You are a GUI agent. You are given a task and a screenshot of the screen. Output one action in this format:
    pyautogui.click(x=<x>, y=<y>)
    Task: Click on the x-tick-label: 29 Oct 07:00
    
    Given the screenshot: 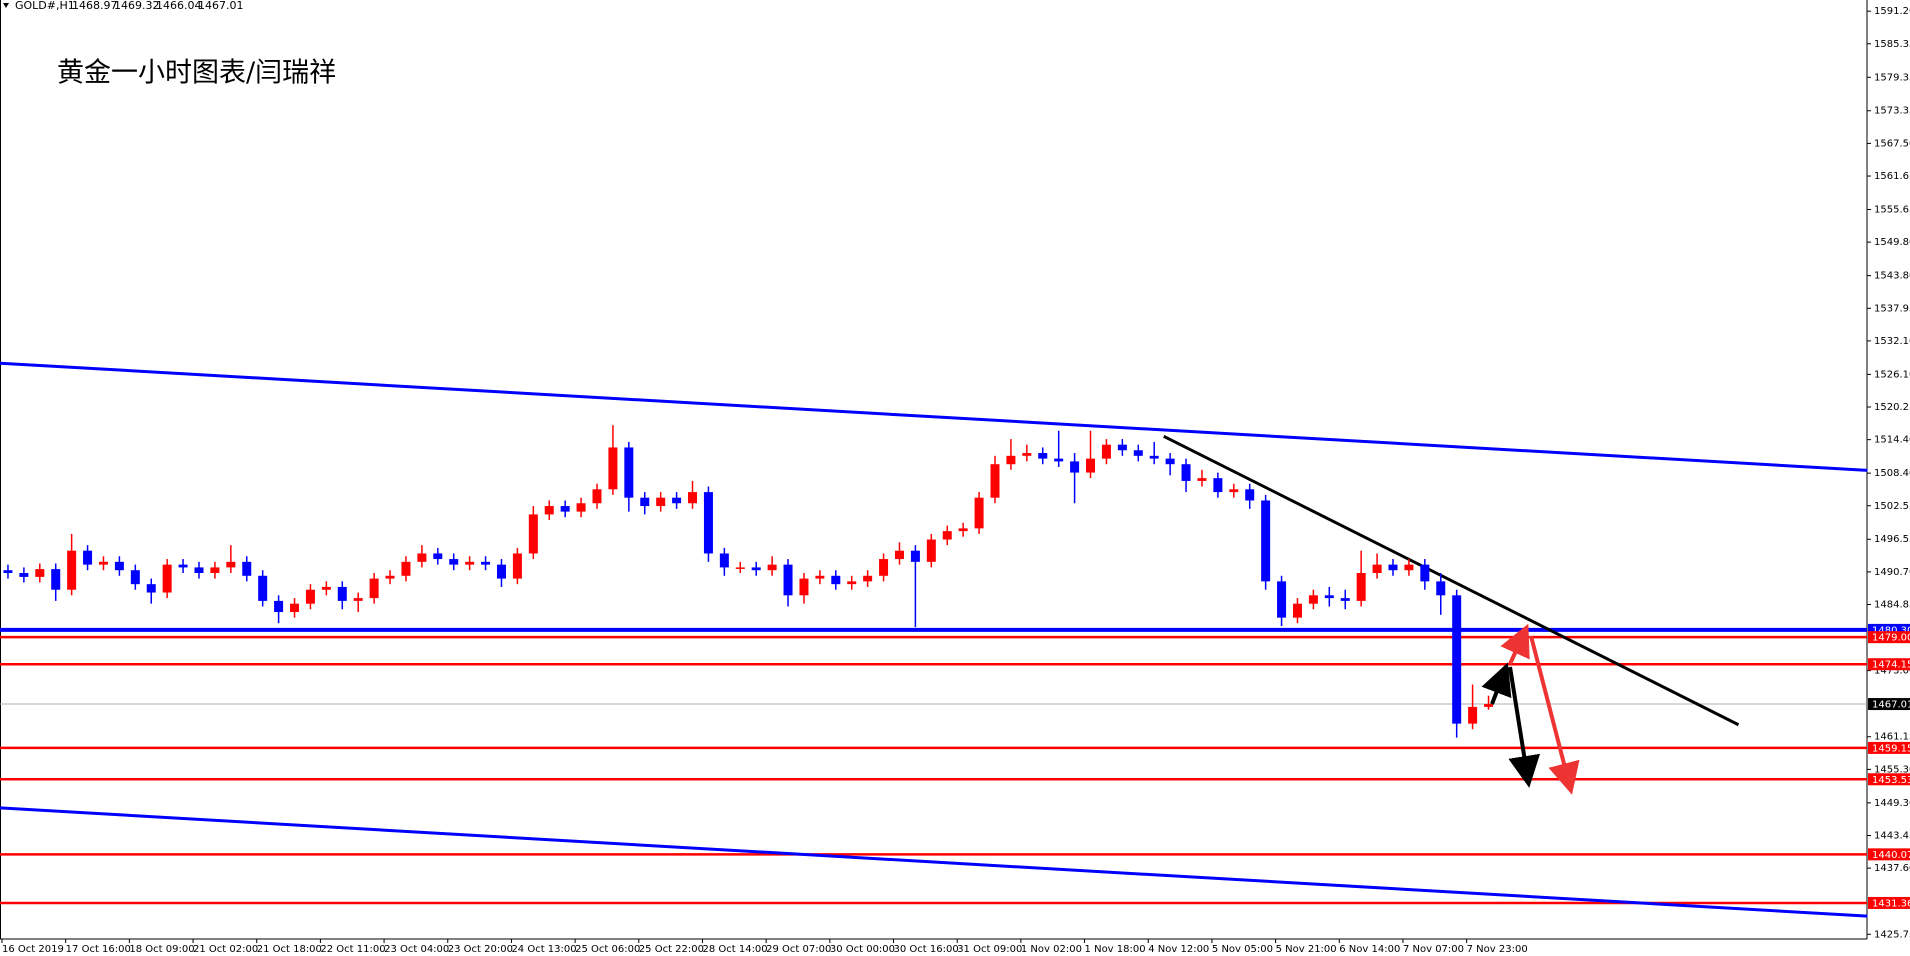 What is the action you would take?
    pyautogui.click(x=798, y=949)
    